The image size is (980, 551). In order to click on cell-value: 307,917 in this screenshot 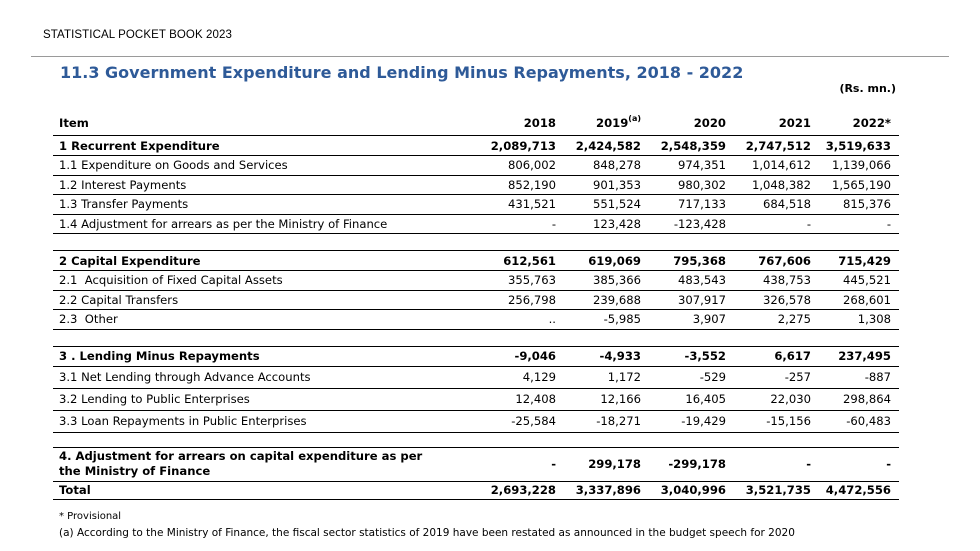, I will do `click(691, 300)`.